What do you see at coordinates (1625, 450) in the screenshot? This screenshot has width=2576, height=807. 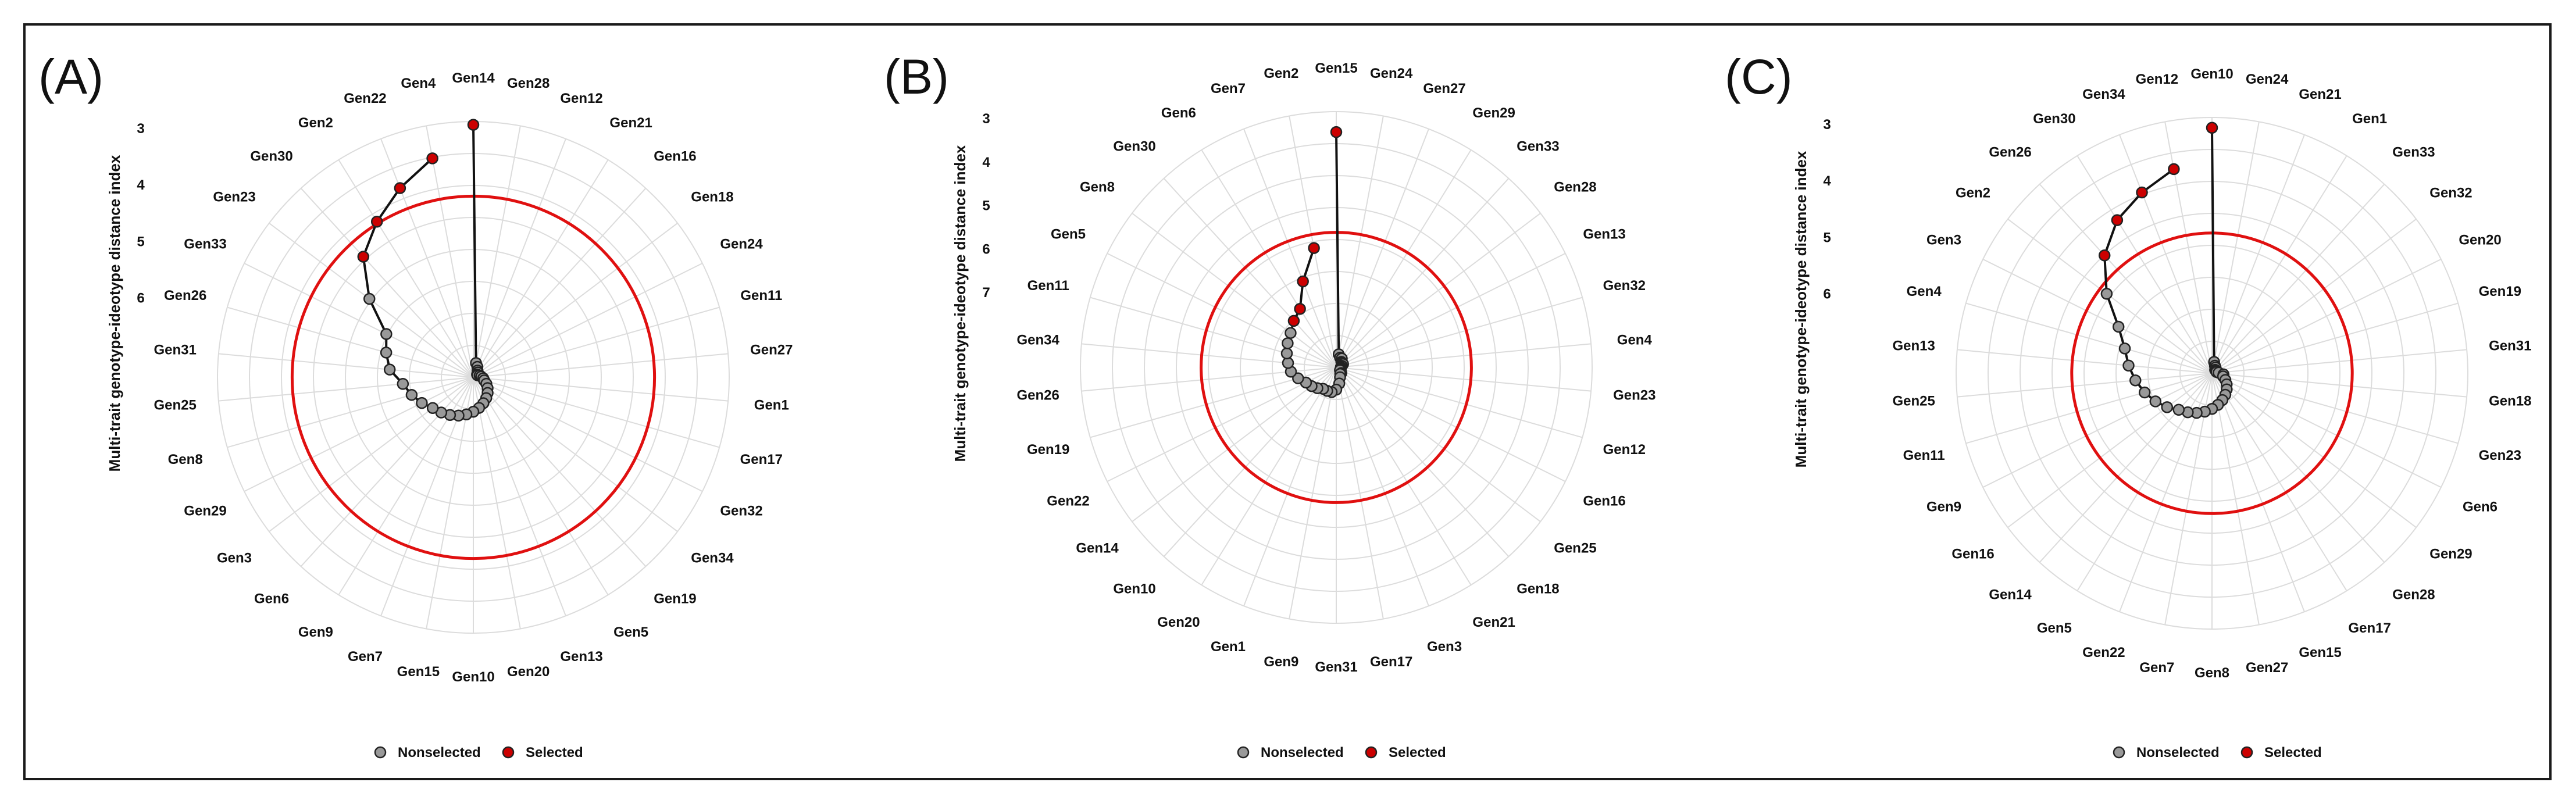 I see `genotype-label: Gen12` at bounding box center [1625, 450].